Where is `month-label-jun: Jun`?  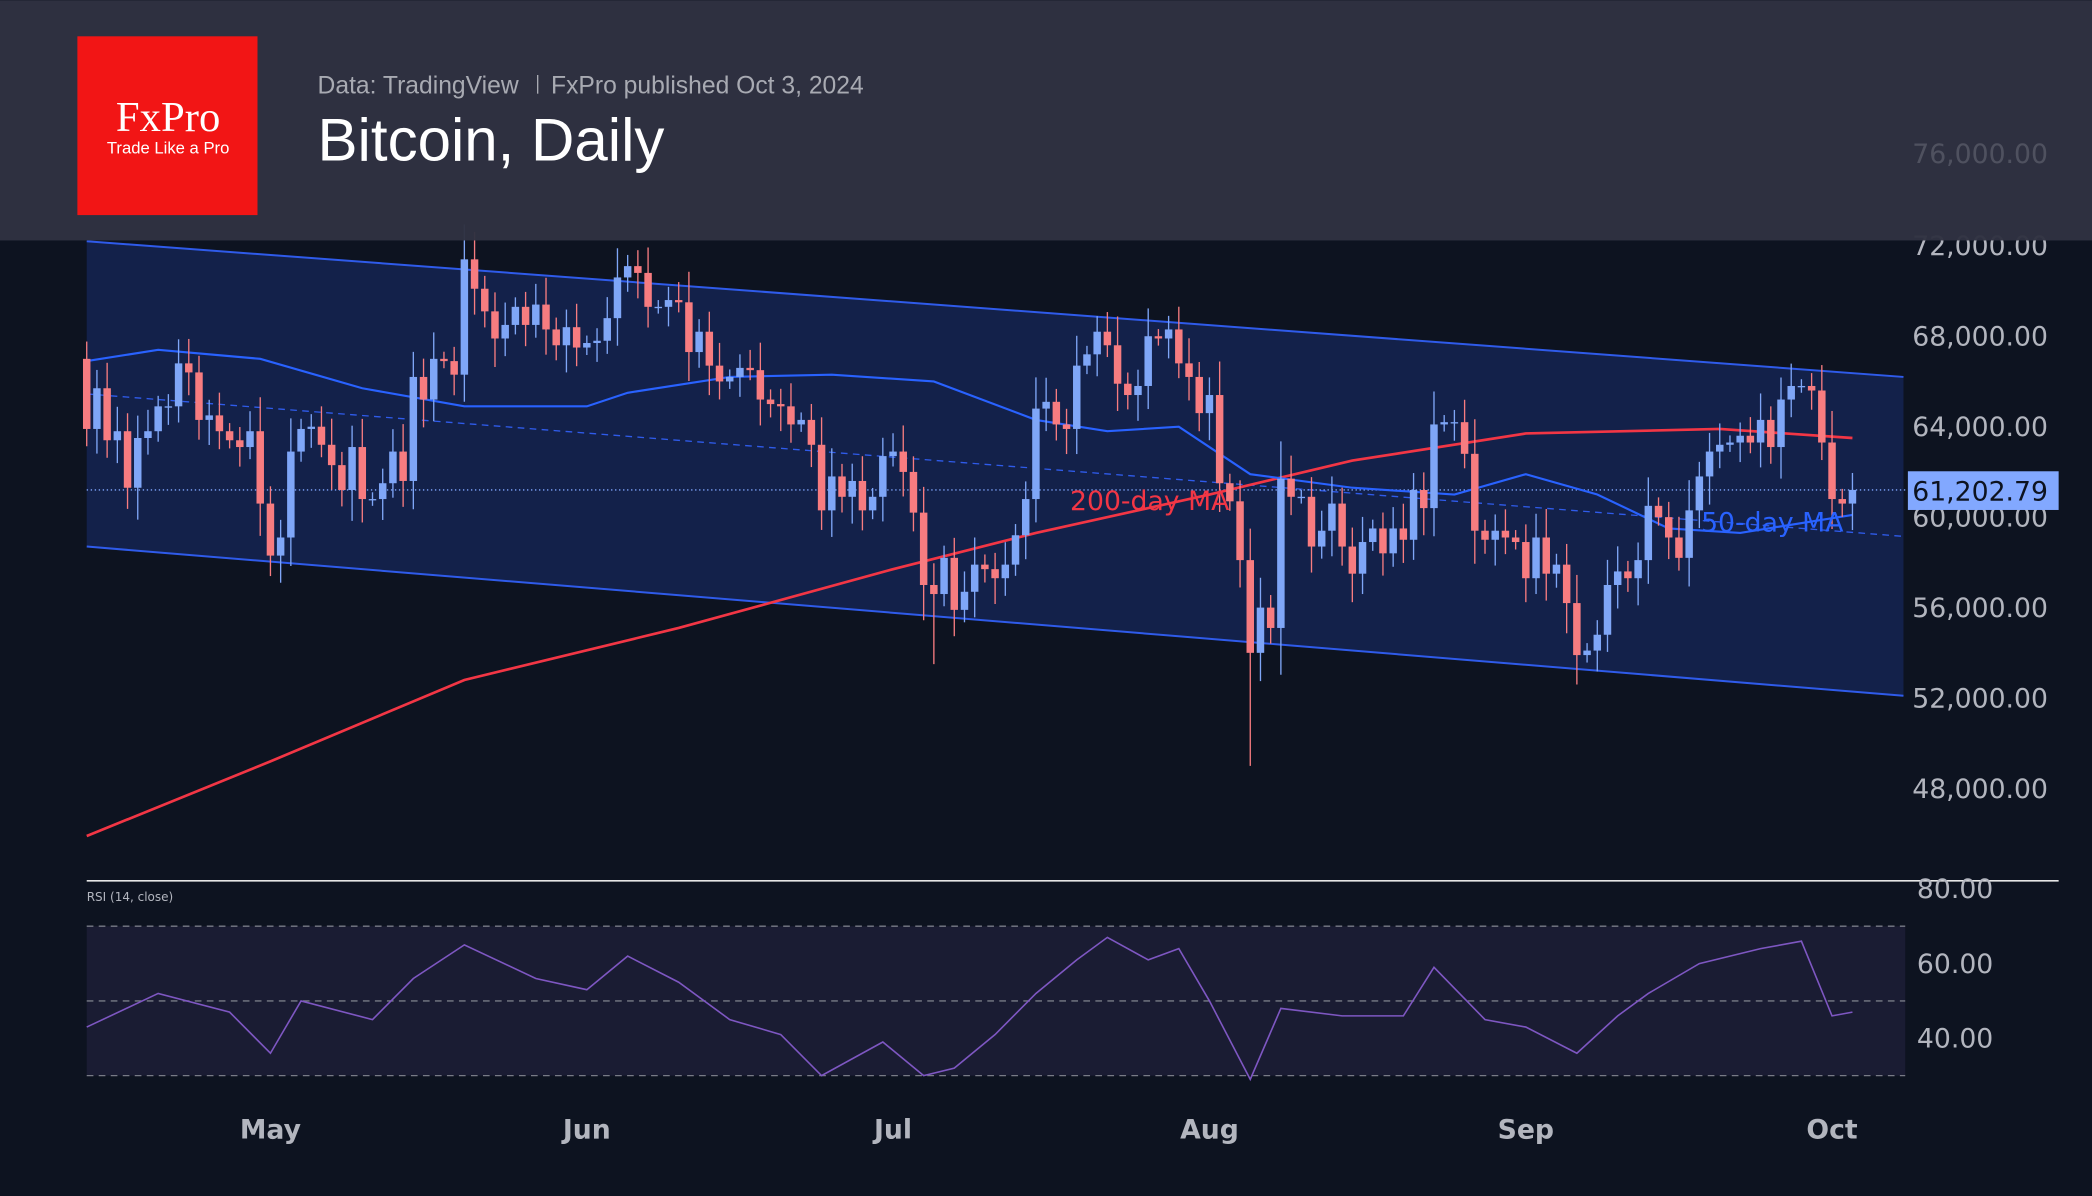
month-label-jun: Jun is located at coordinates (586, 1129).